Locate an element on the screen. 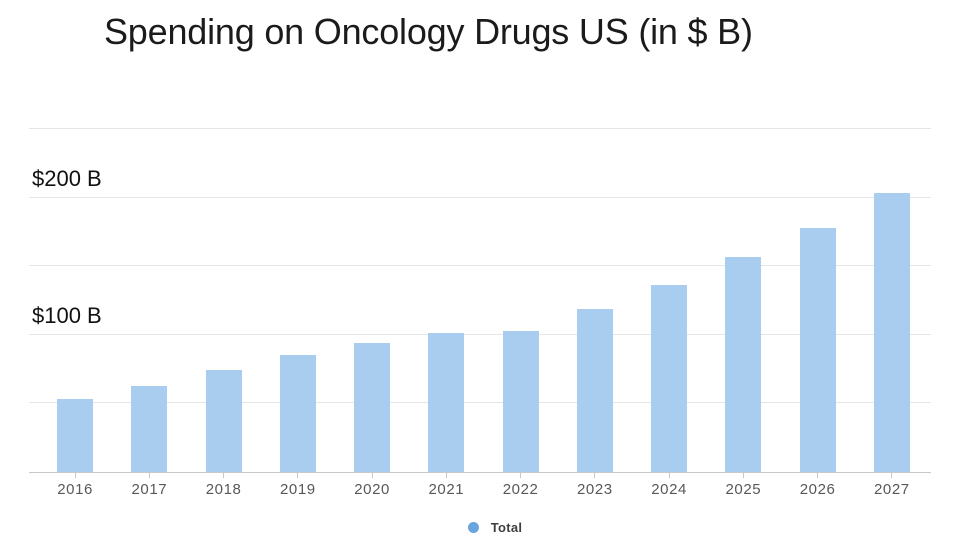 The image size is (954, 554). x-slot-2021: 2021 is located at coordinates (446, 485).